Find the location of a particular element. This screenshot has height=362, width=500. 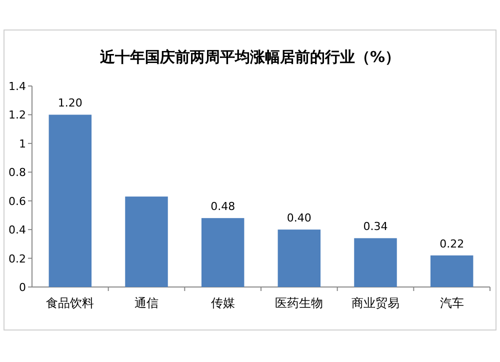

y-tick-label: 1.4 is located at coordinates (17, 86).